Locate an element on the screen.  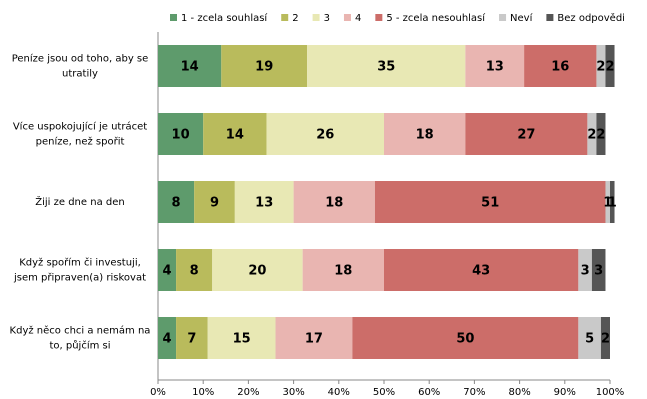
value-label: 15 is located at coordinates (242, 339).